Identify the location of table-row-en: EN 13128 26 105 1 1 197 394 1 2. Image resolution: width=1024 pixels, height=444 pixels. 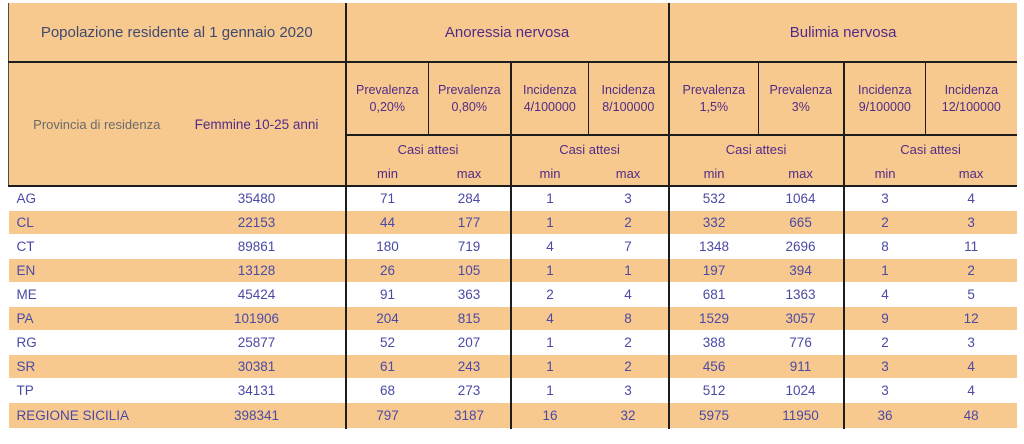
(512, 270).